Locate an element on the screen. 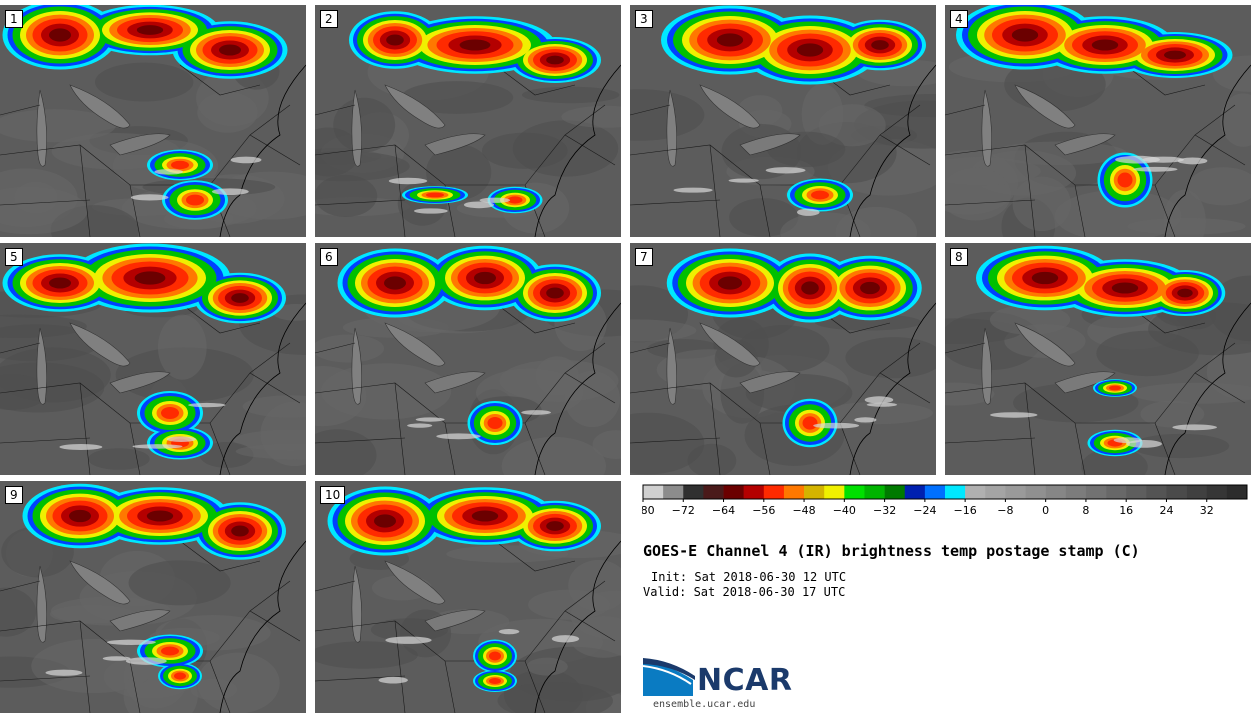 The image size is (1260, 713). colorbar-tick-label: −32 is located at coordinates (884, 510).